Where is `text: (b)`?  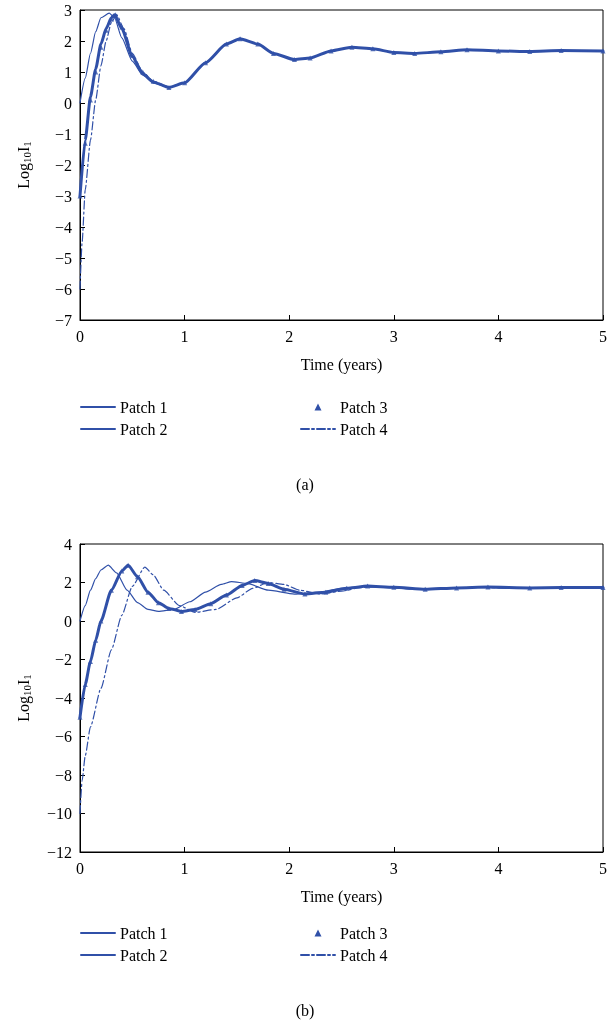
text: (b) is located at coordinates (305, 1010).